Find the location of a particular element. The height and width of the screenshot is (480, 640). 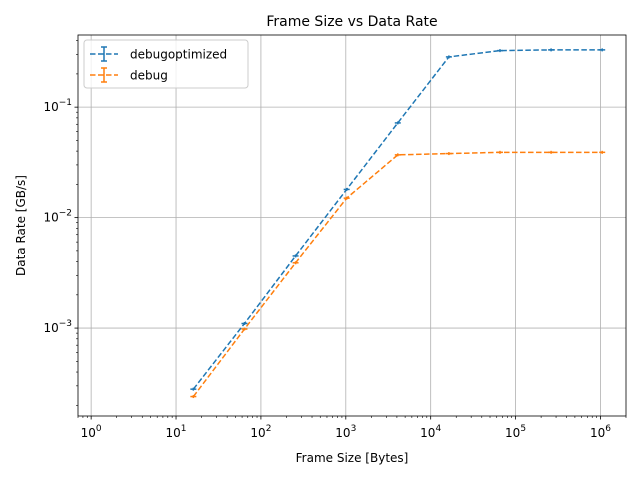

legend-entry-debugoptimized: debugoptimized is located at coordinates (158, 54).